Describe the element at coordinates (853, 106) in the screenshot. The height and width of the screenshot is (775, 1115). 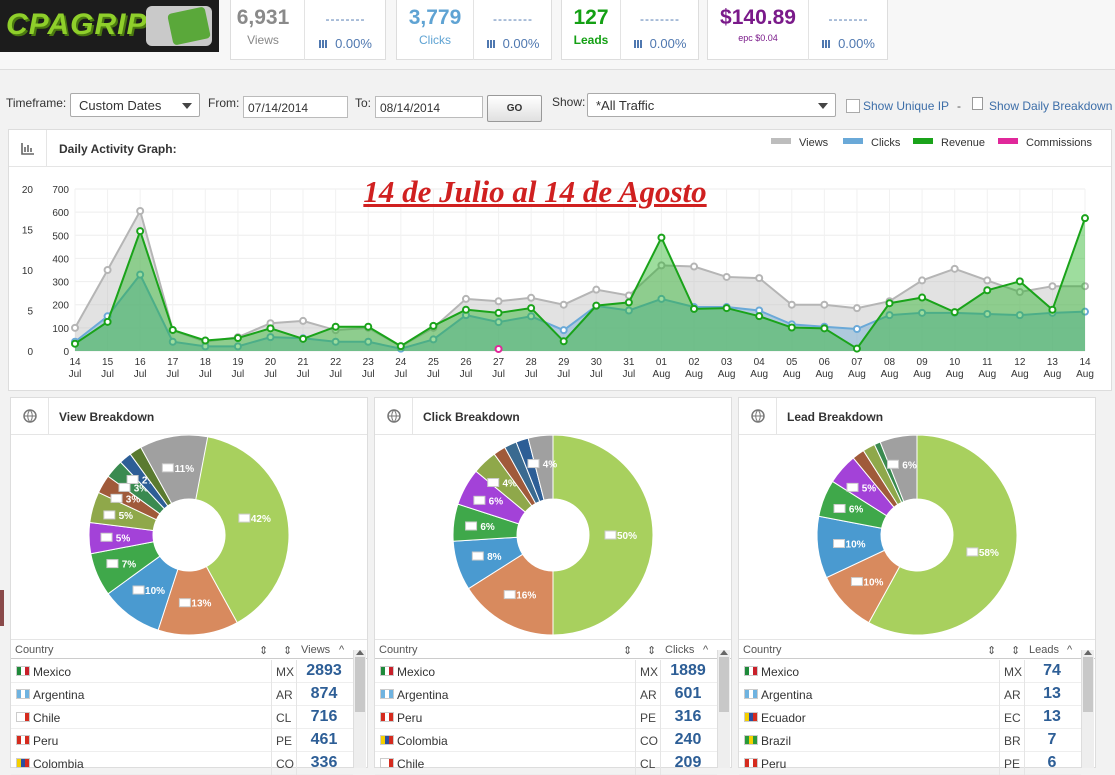
I see `unique-ip-checkbox` at that location.